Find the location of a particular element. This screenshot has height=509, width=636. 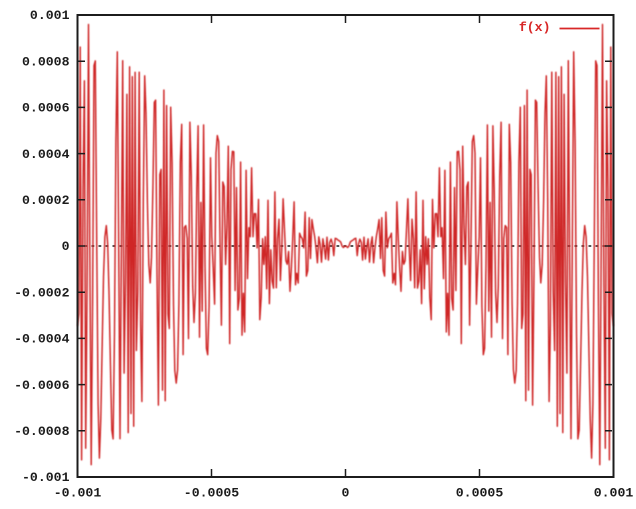

svg-text: f(x) is located at coordinates (535, 27).